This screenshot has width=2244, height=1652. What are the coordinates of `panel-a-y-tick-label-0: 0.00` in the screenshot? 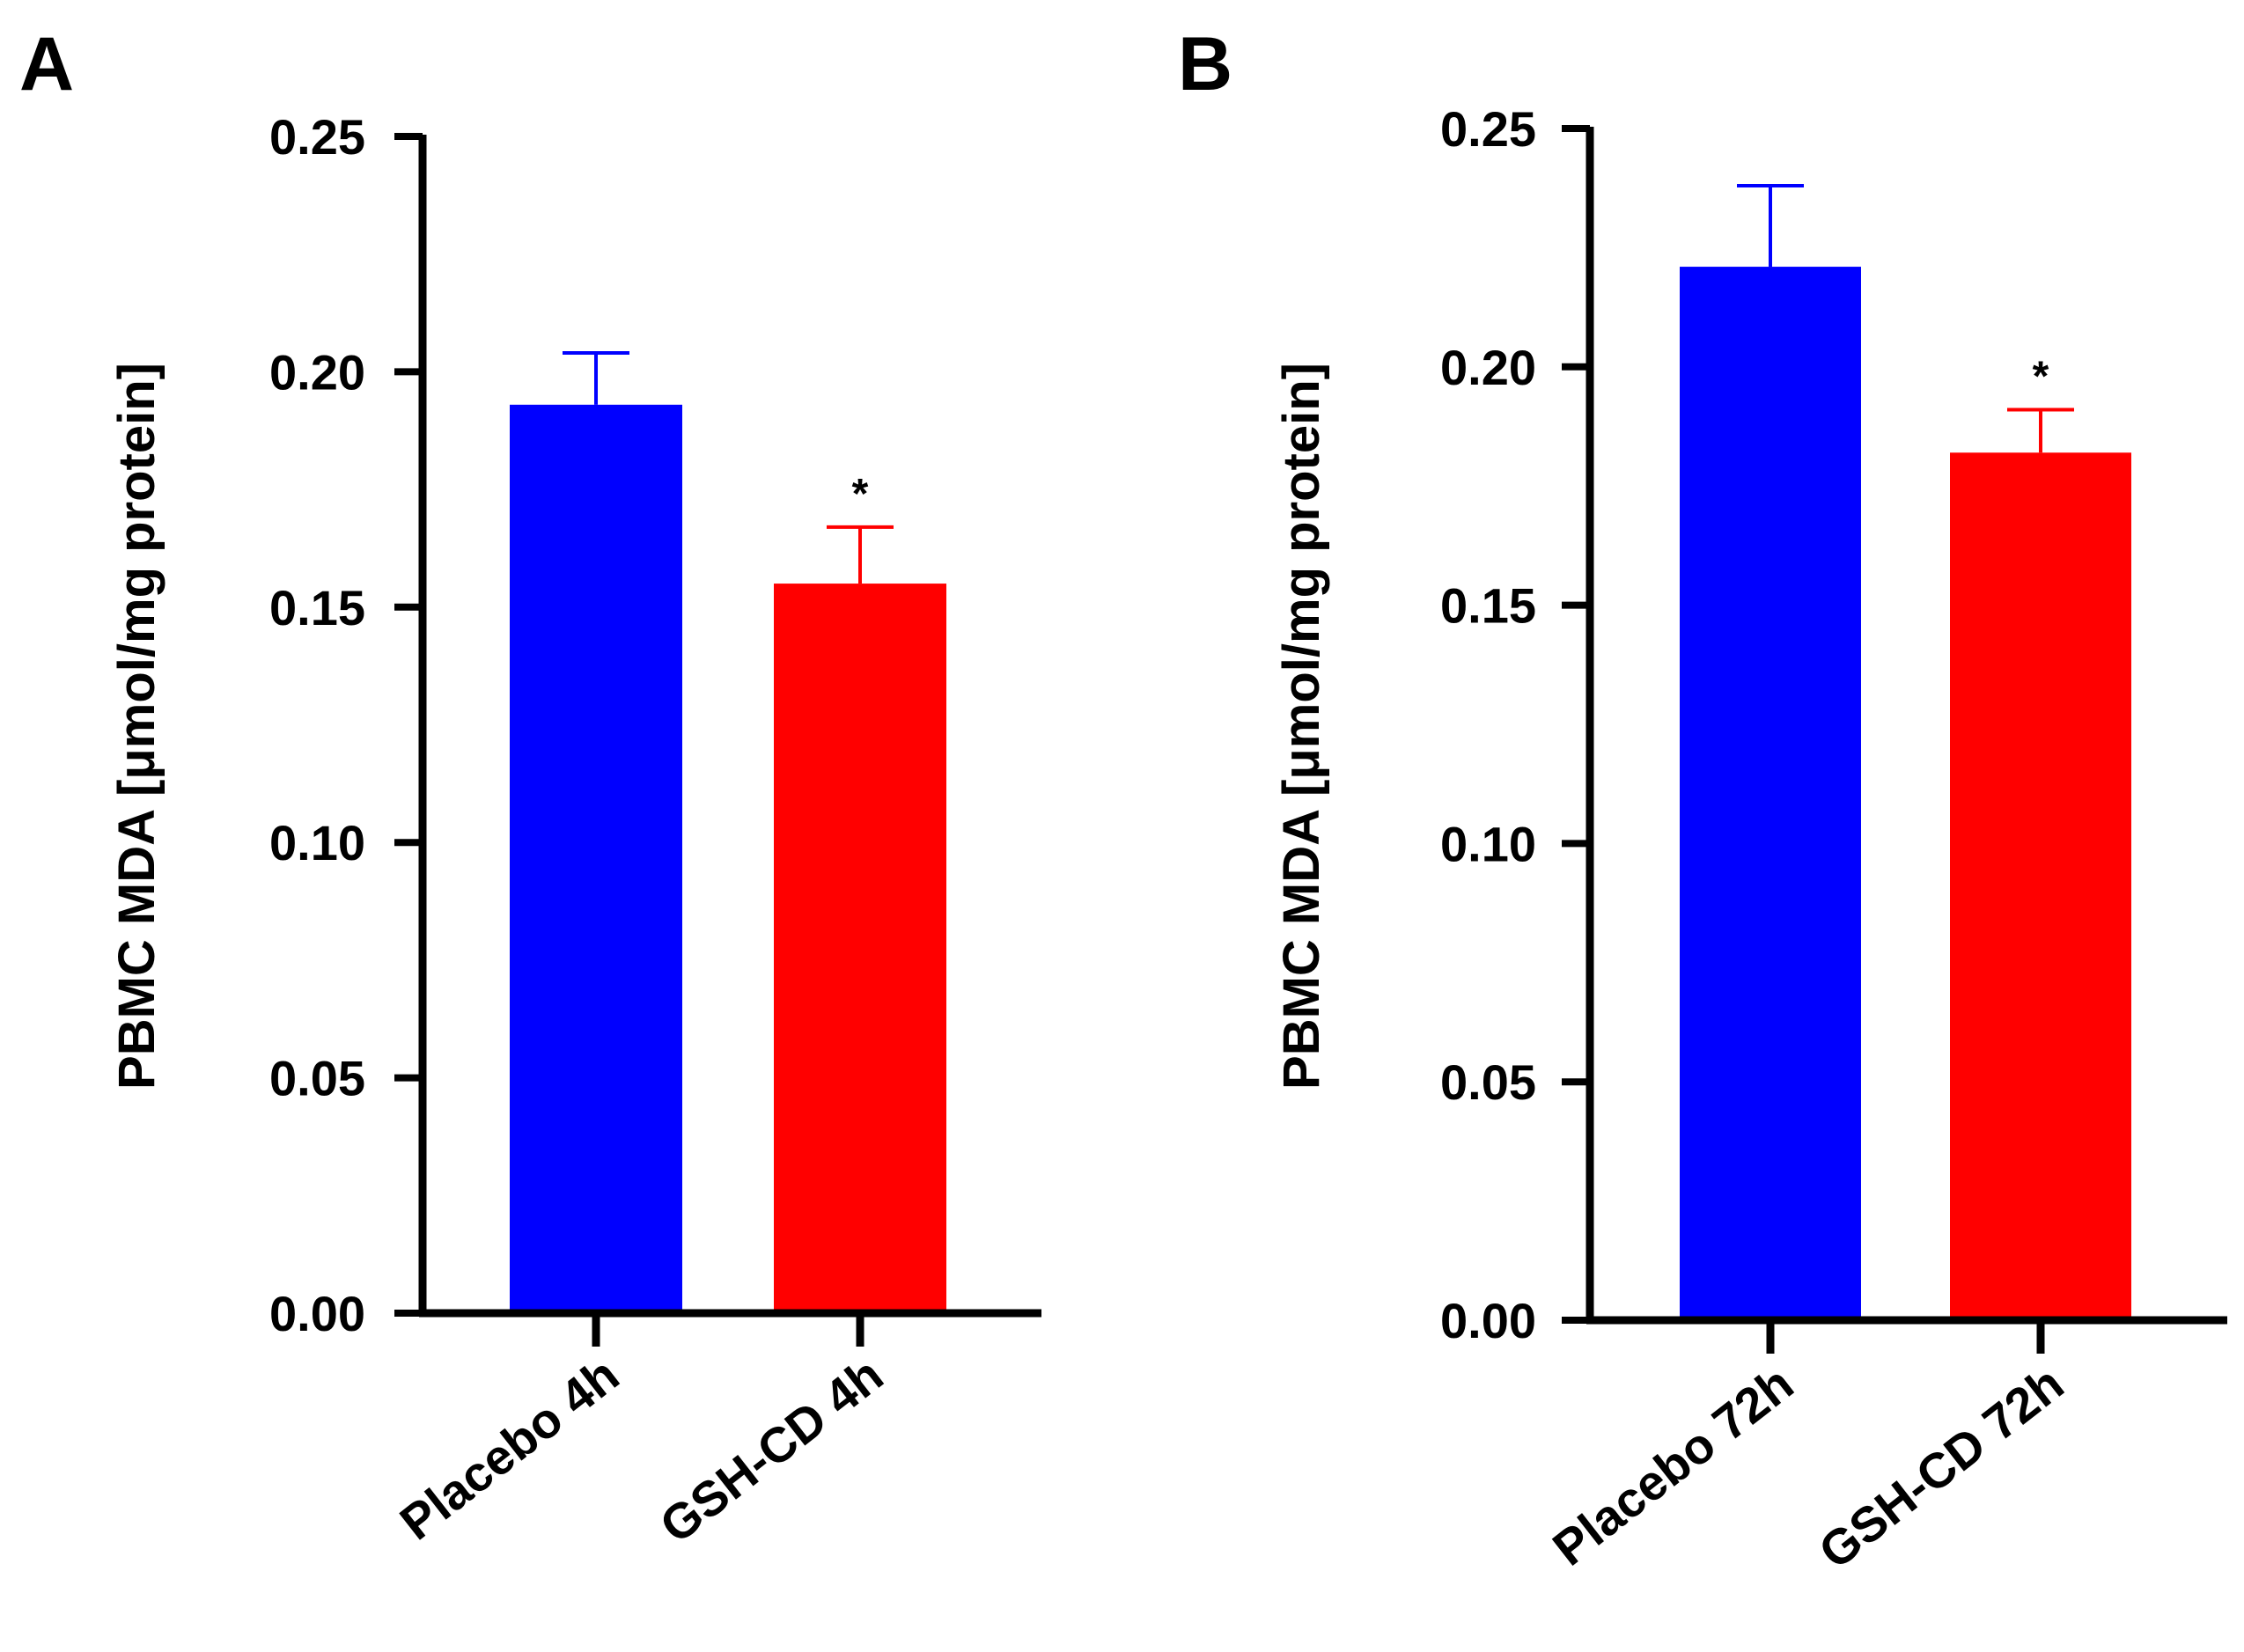 It's located at (317, 1313).